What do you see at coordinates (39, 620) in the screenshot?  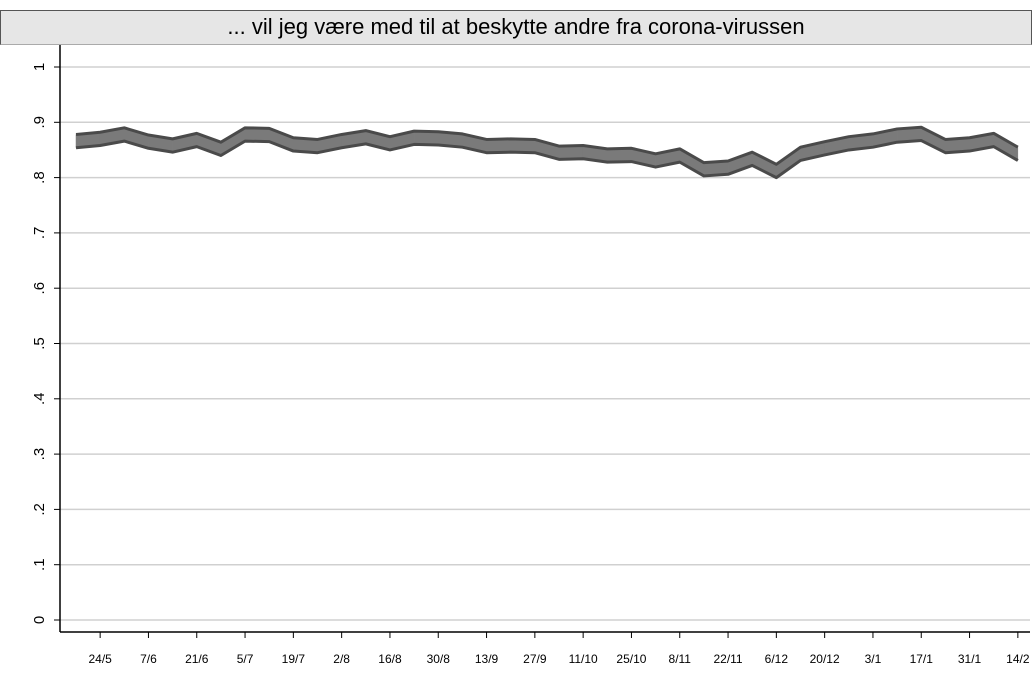 I see `y-tick-label: 0` at bounding box center [39, 620].